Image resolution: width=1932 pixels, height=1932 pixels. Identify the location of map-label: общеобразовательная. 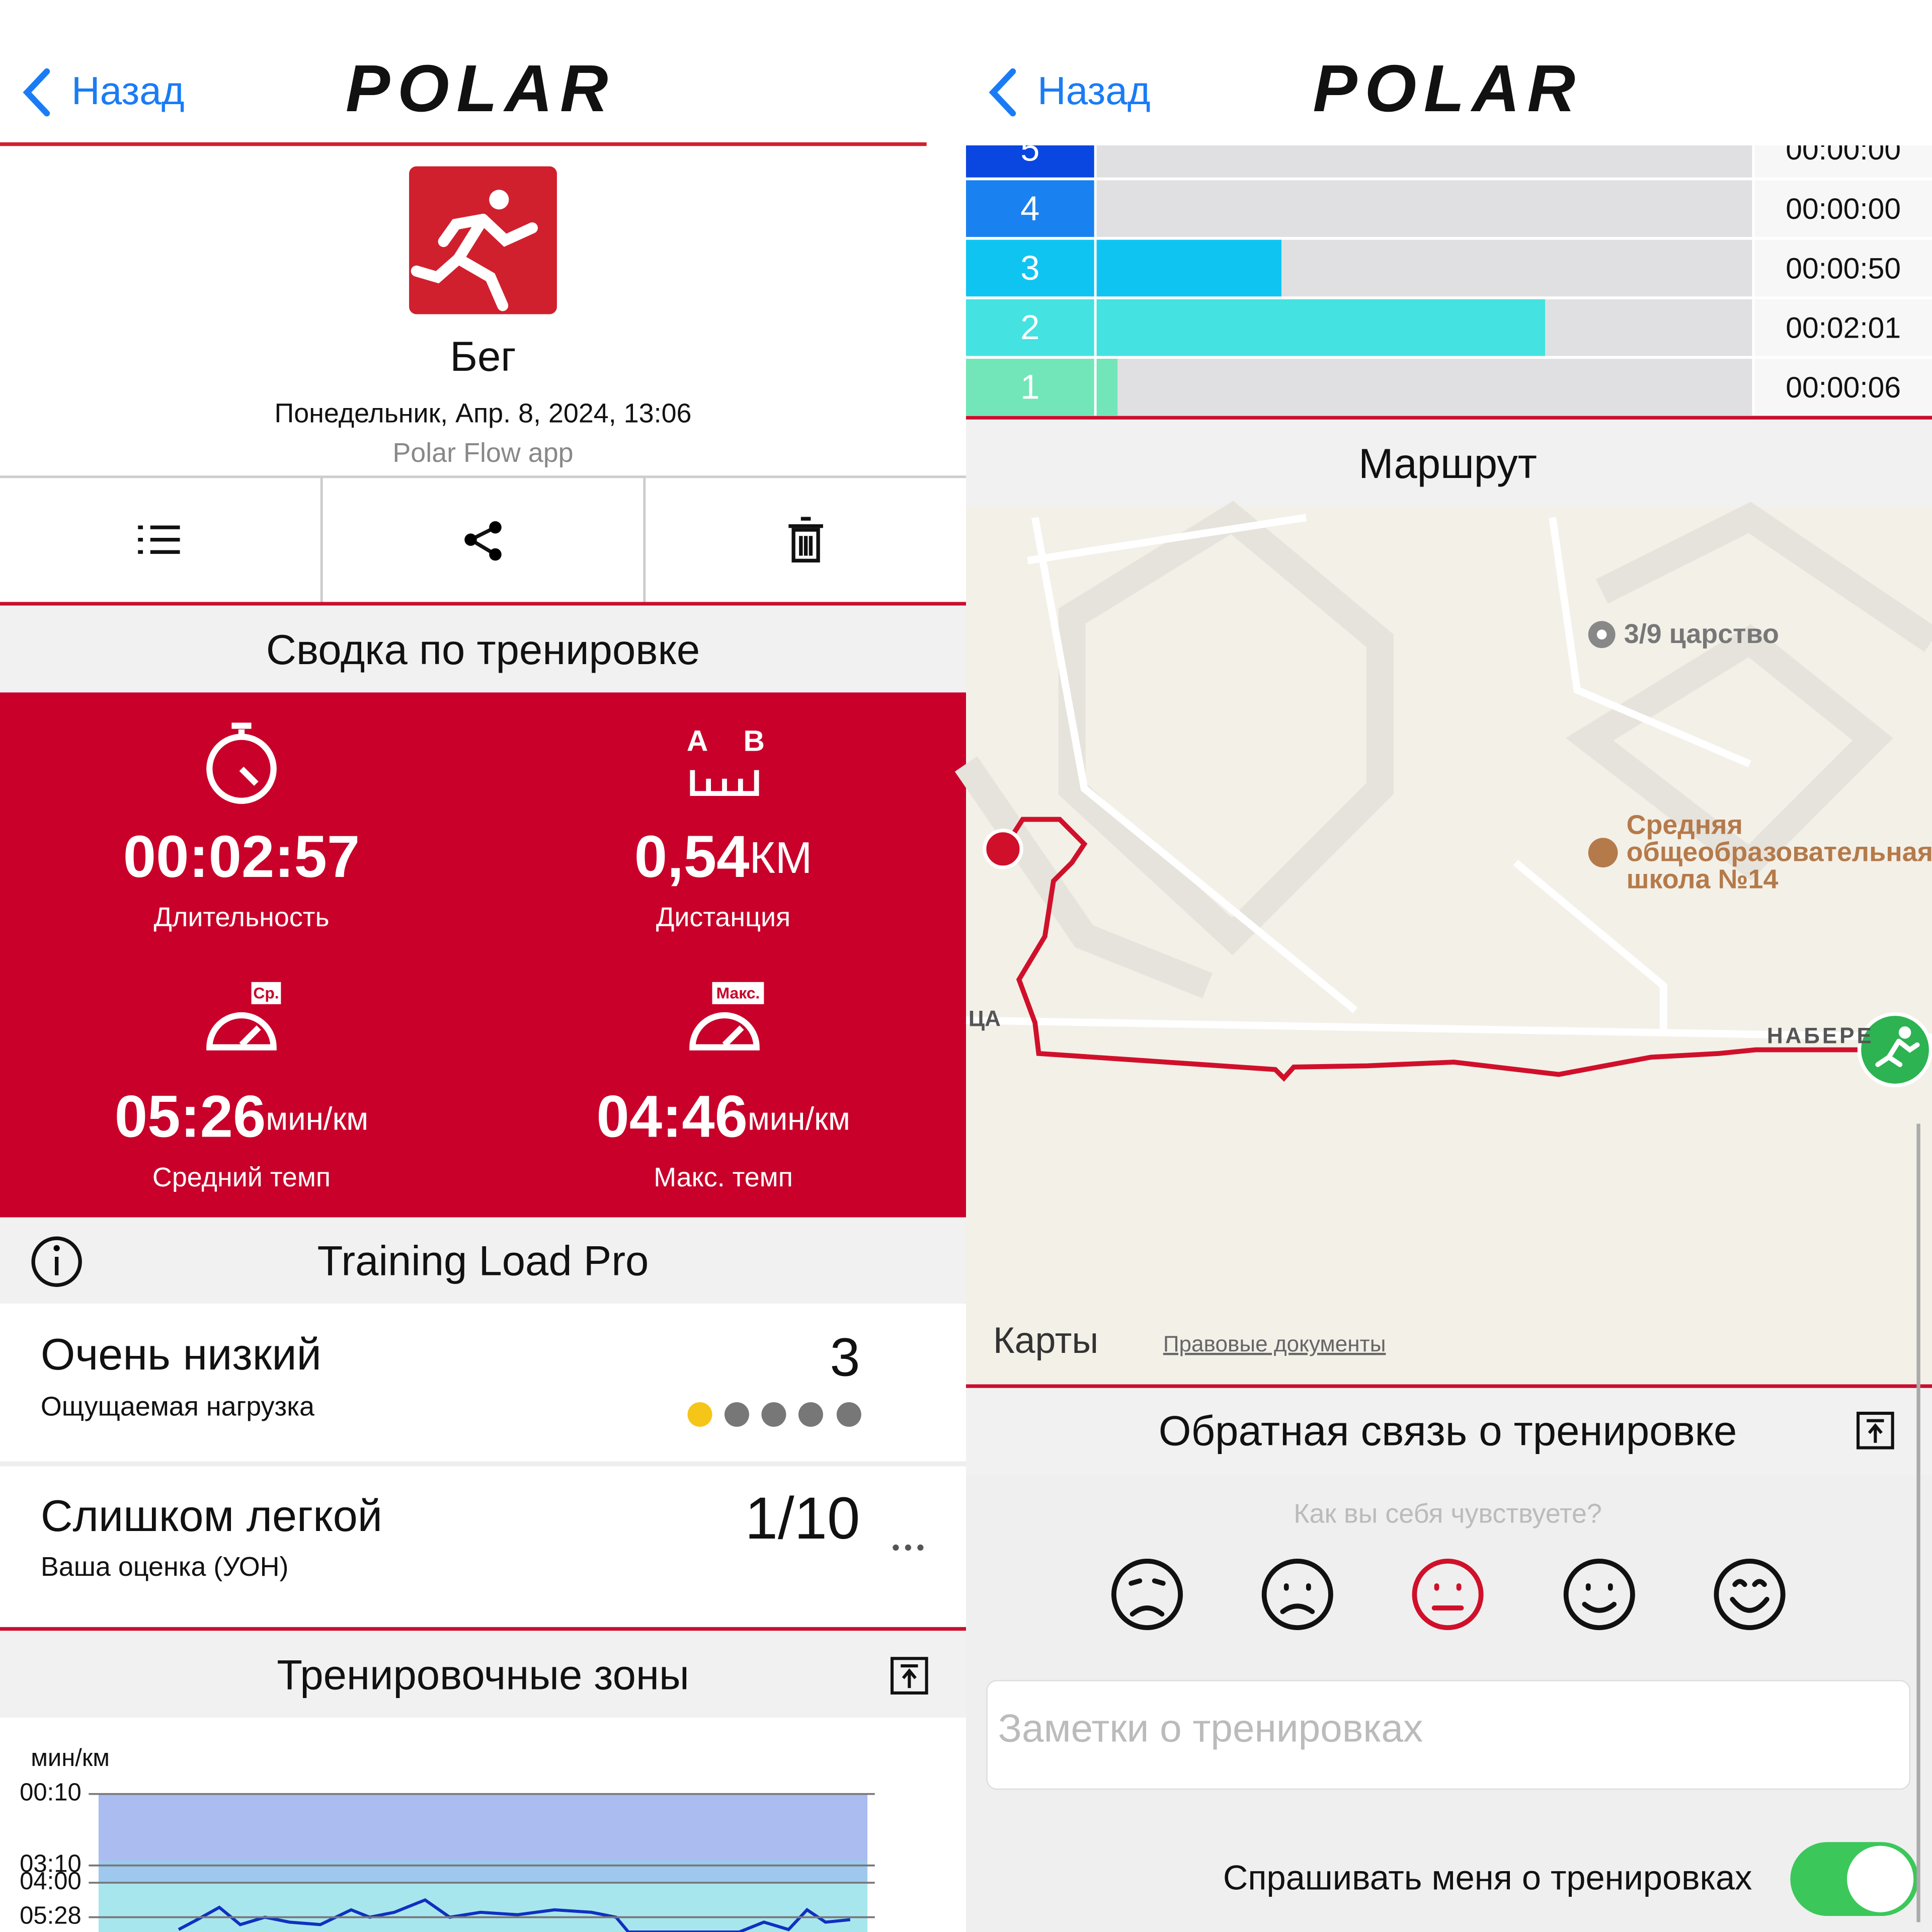
(1780, 852).